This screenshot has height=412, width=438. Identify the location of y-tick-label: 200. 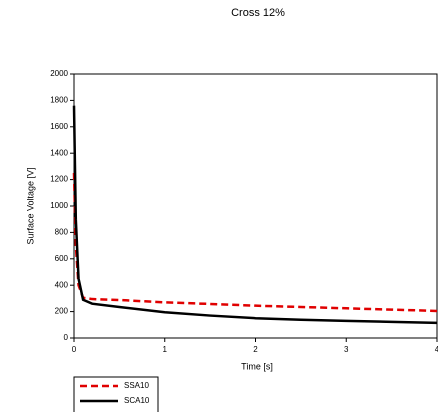
(62, 311).